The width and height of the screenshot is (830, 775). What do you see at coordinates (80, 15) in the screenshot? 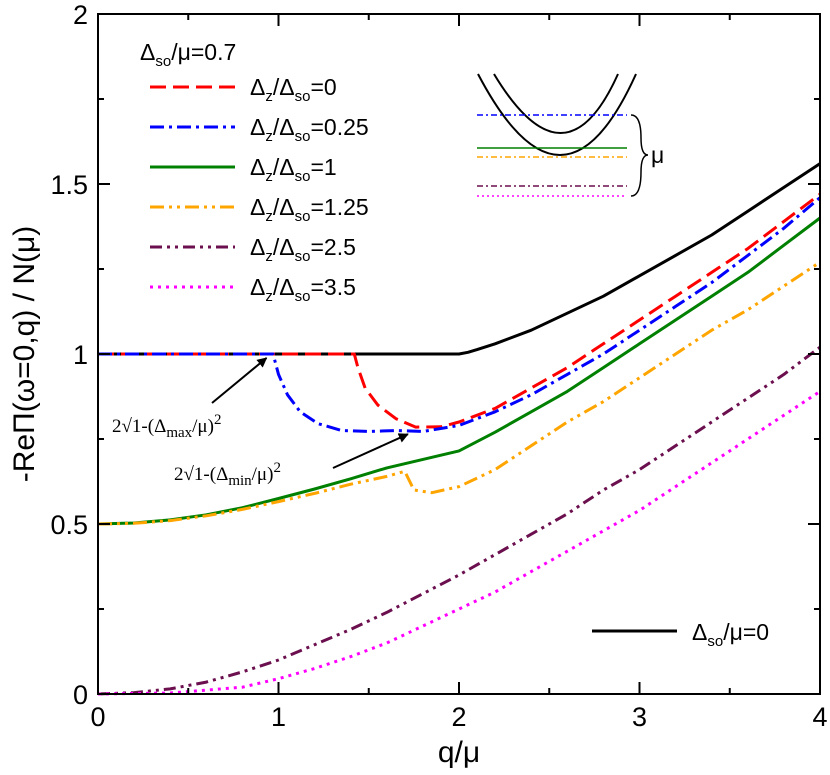
I see `y-tick-label: 2` at bounding box center [80, 15].